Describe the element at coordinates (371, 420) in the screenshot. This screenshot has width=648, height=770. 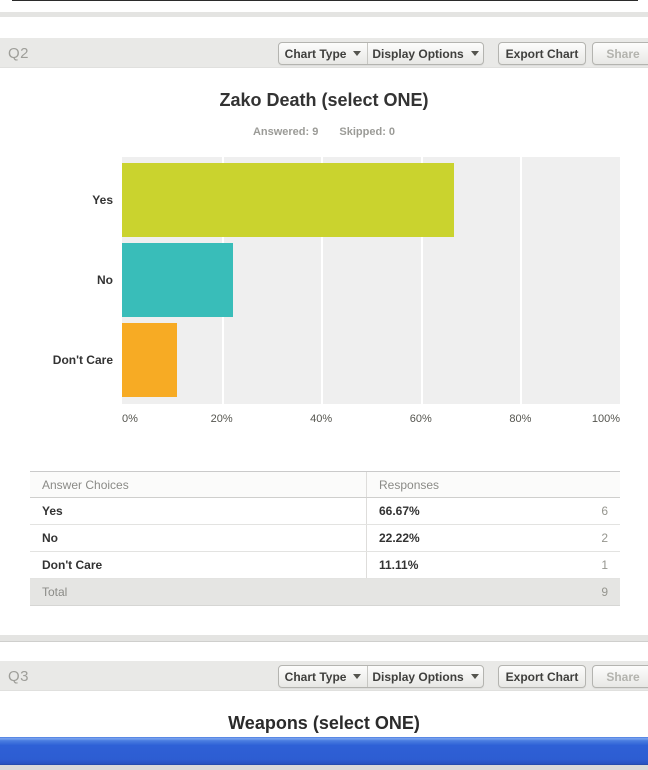
I see `x-axis: 0% 20% 40% 60% 80% 100%` at that location.